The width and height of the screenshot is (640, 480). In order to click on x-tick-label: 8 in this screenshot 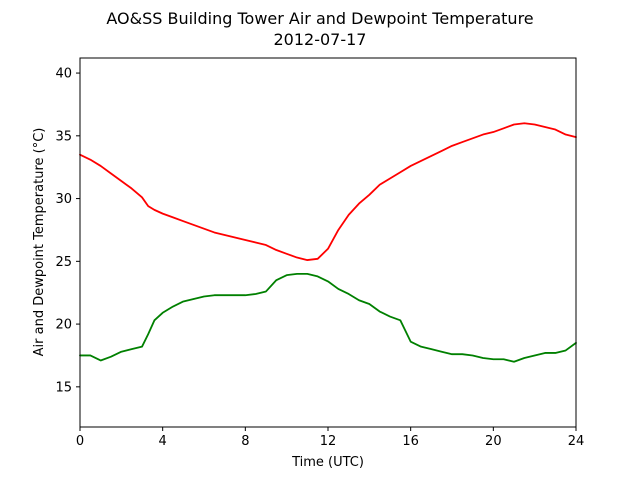, I will do `click(245, 441)`.